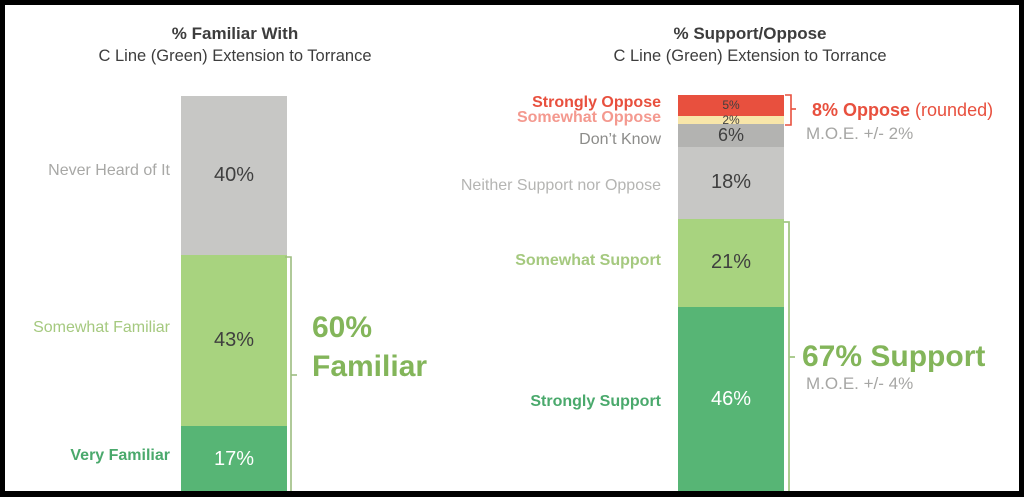  I want to click on bar-segment-strongly-oppose: 5%, so click(731, 105).